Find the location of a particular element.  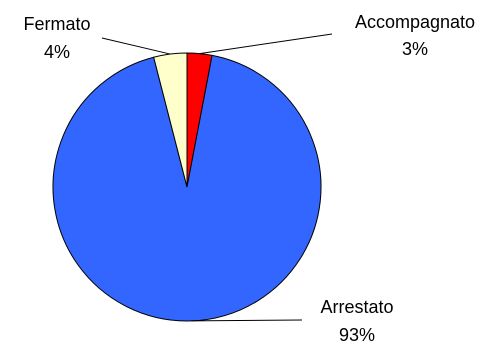

leader-line-arrestato is located at coordinates (247, 320).